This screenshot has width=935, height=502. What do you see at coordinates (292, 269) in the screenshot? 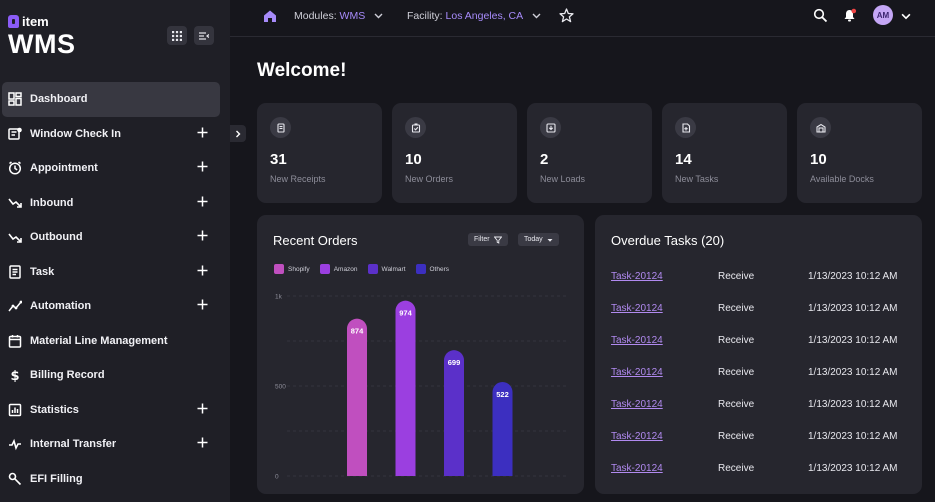
I see `legend-item: Shopify` at bounding box center [292, 269].